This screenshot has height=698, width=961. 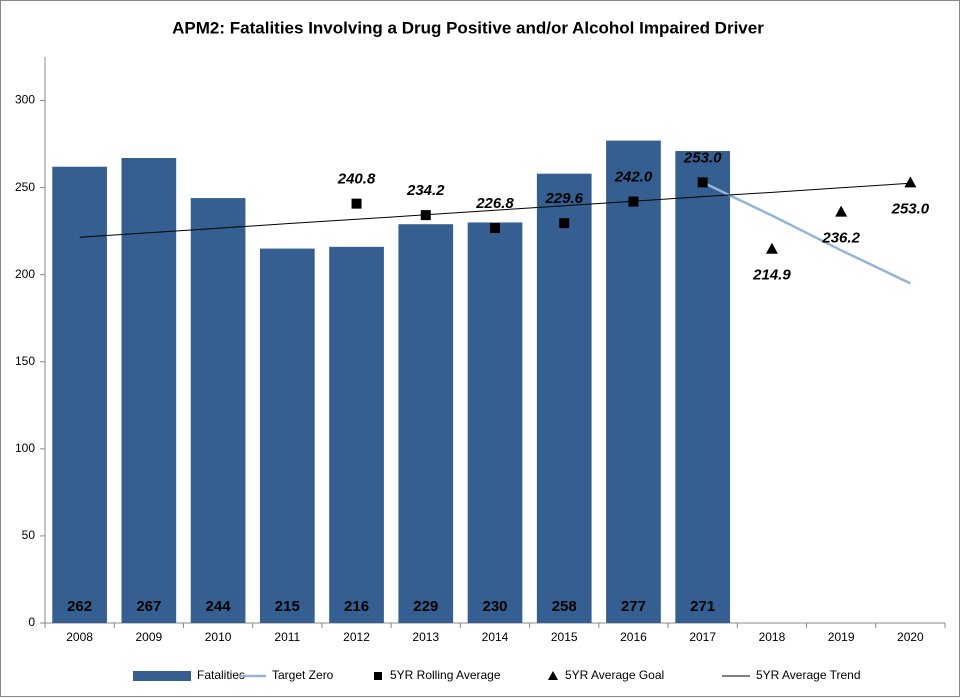 What do you see at coordinates (841, 637) in the screenshot?
I see `x-tick-label: 2019` at bounding box center [841, 637].